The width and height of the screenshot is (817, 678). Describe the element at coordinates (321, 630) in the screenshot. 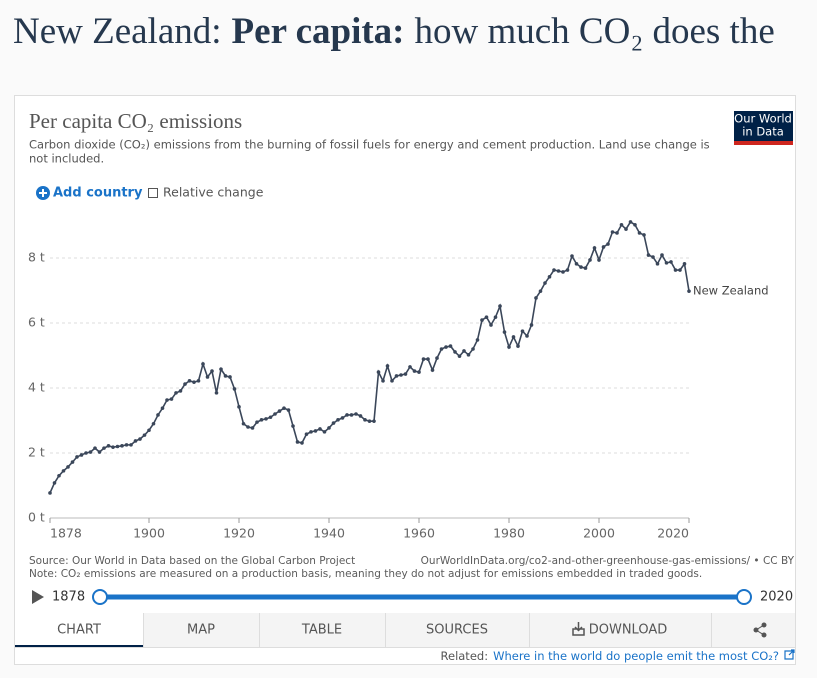

I see `tab: TABLE` at that location.